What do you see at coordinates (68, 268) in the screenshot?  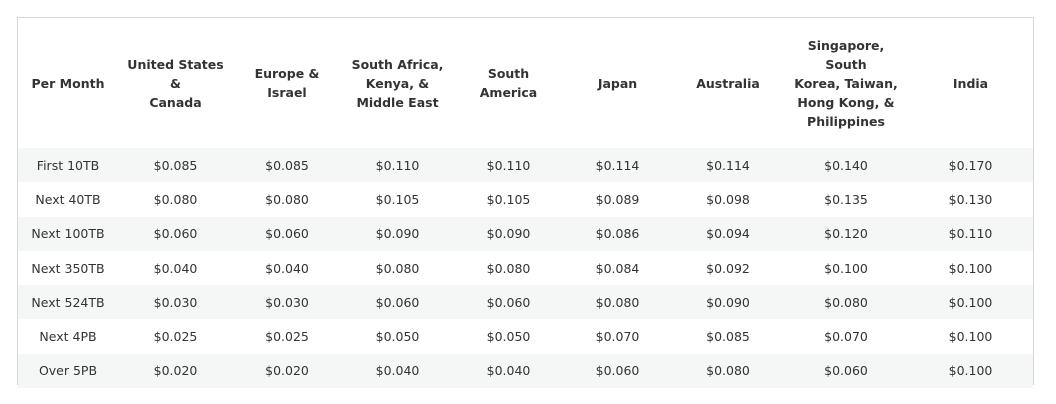 I see `cell-tier: Next 350TB` at bounding box center [68, 268].